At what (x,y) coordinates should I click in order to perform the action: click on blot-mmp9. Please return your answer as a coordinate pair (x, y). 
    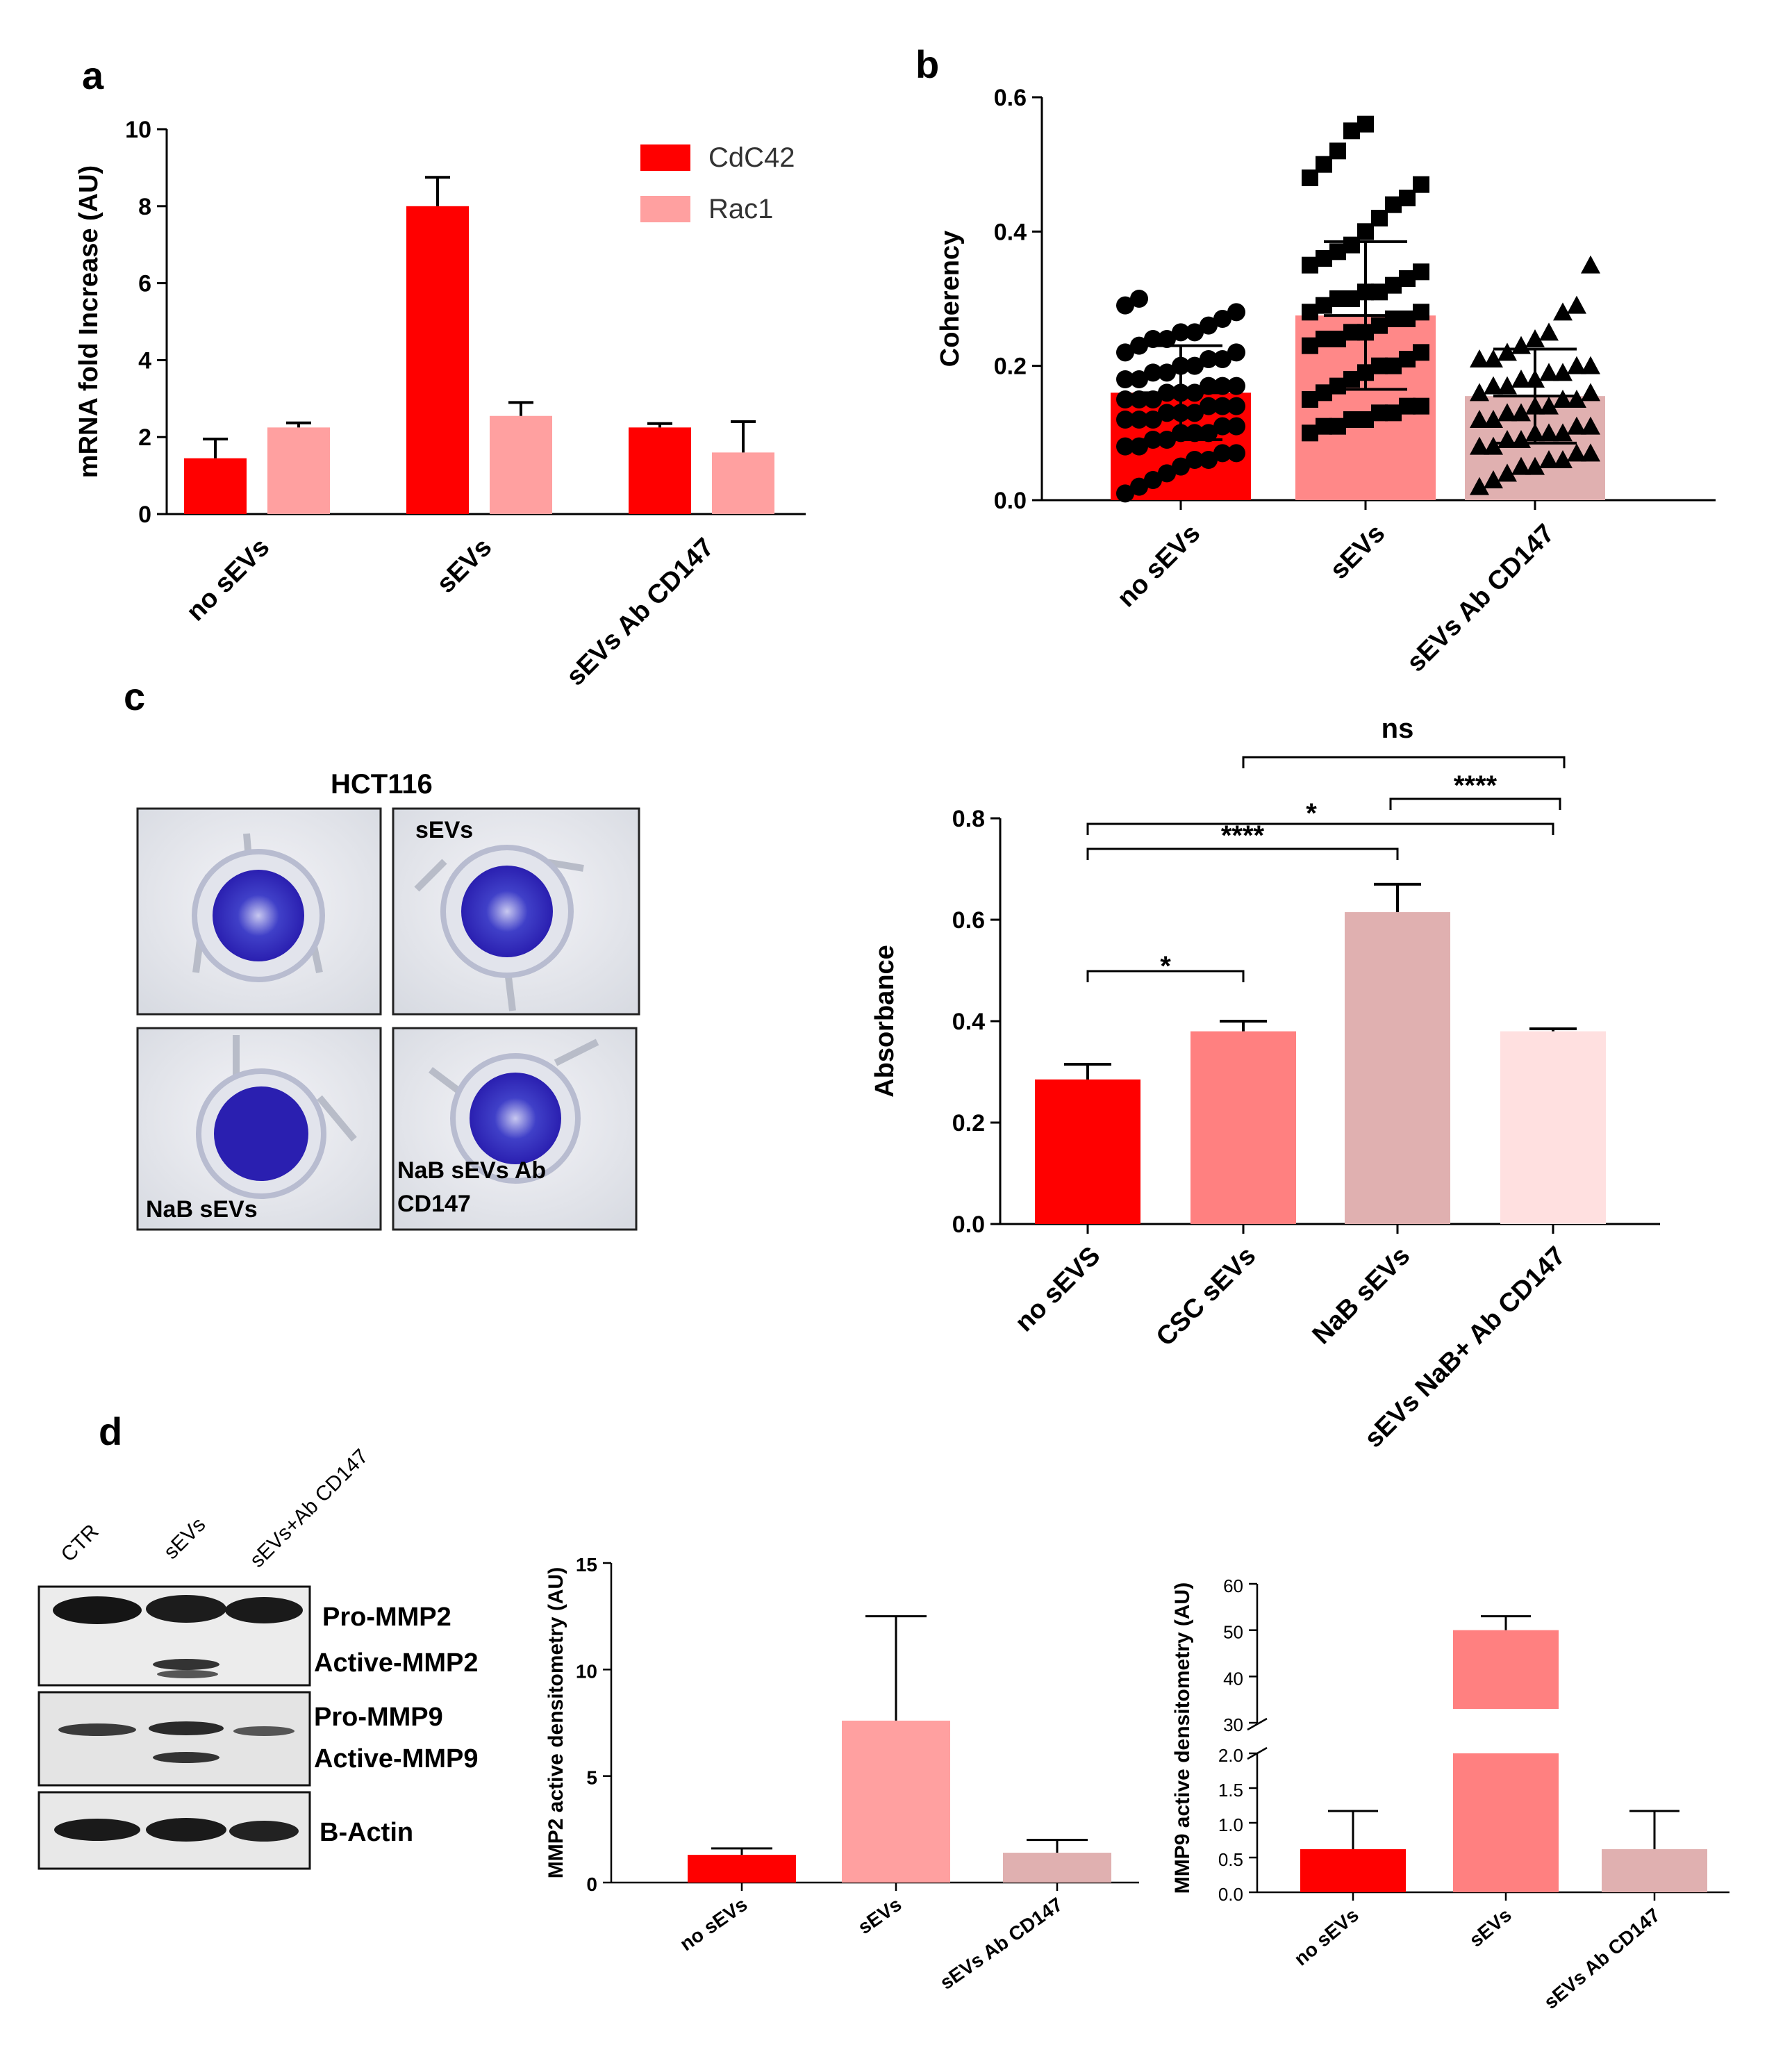
    Looking at the image, I should click on (174, 1739).